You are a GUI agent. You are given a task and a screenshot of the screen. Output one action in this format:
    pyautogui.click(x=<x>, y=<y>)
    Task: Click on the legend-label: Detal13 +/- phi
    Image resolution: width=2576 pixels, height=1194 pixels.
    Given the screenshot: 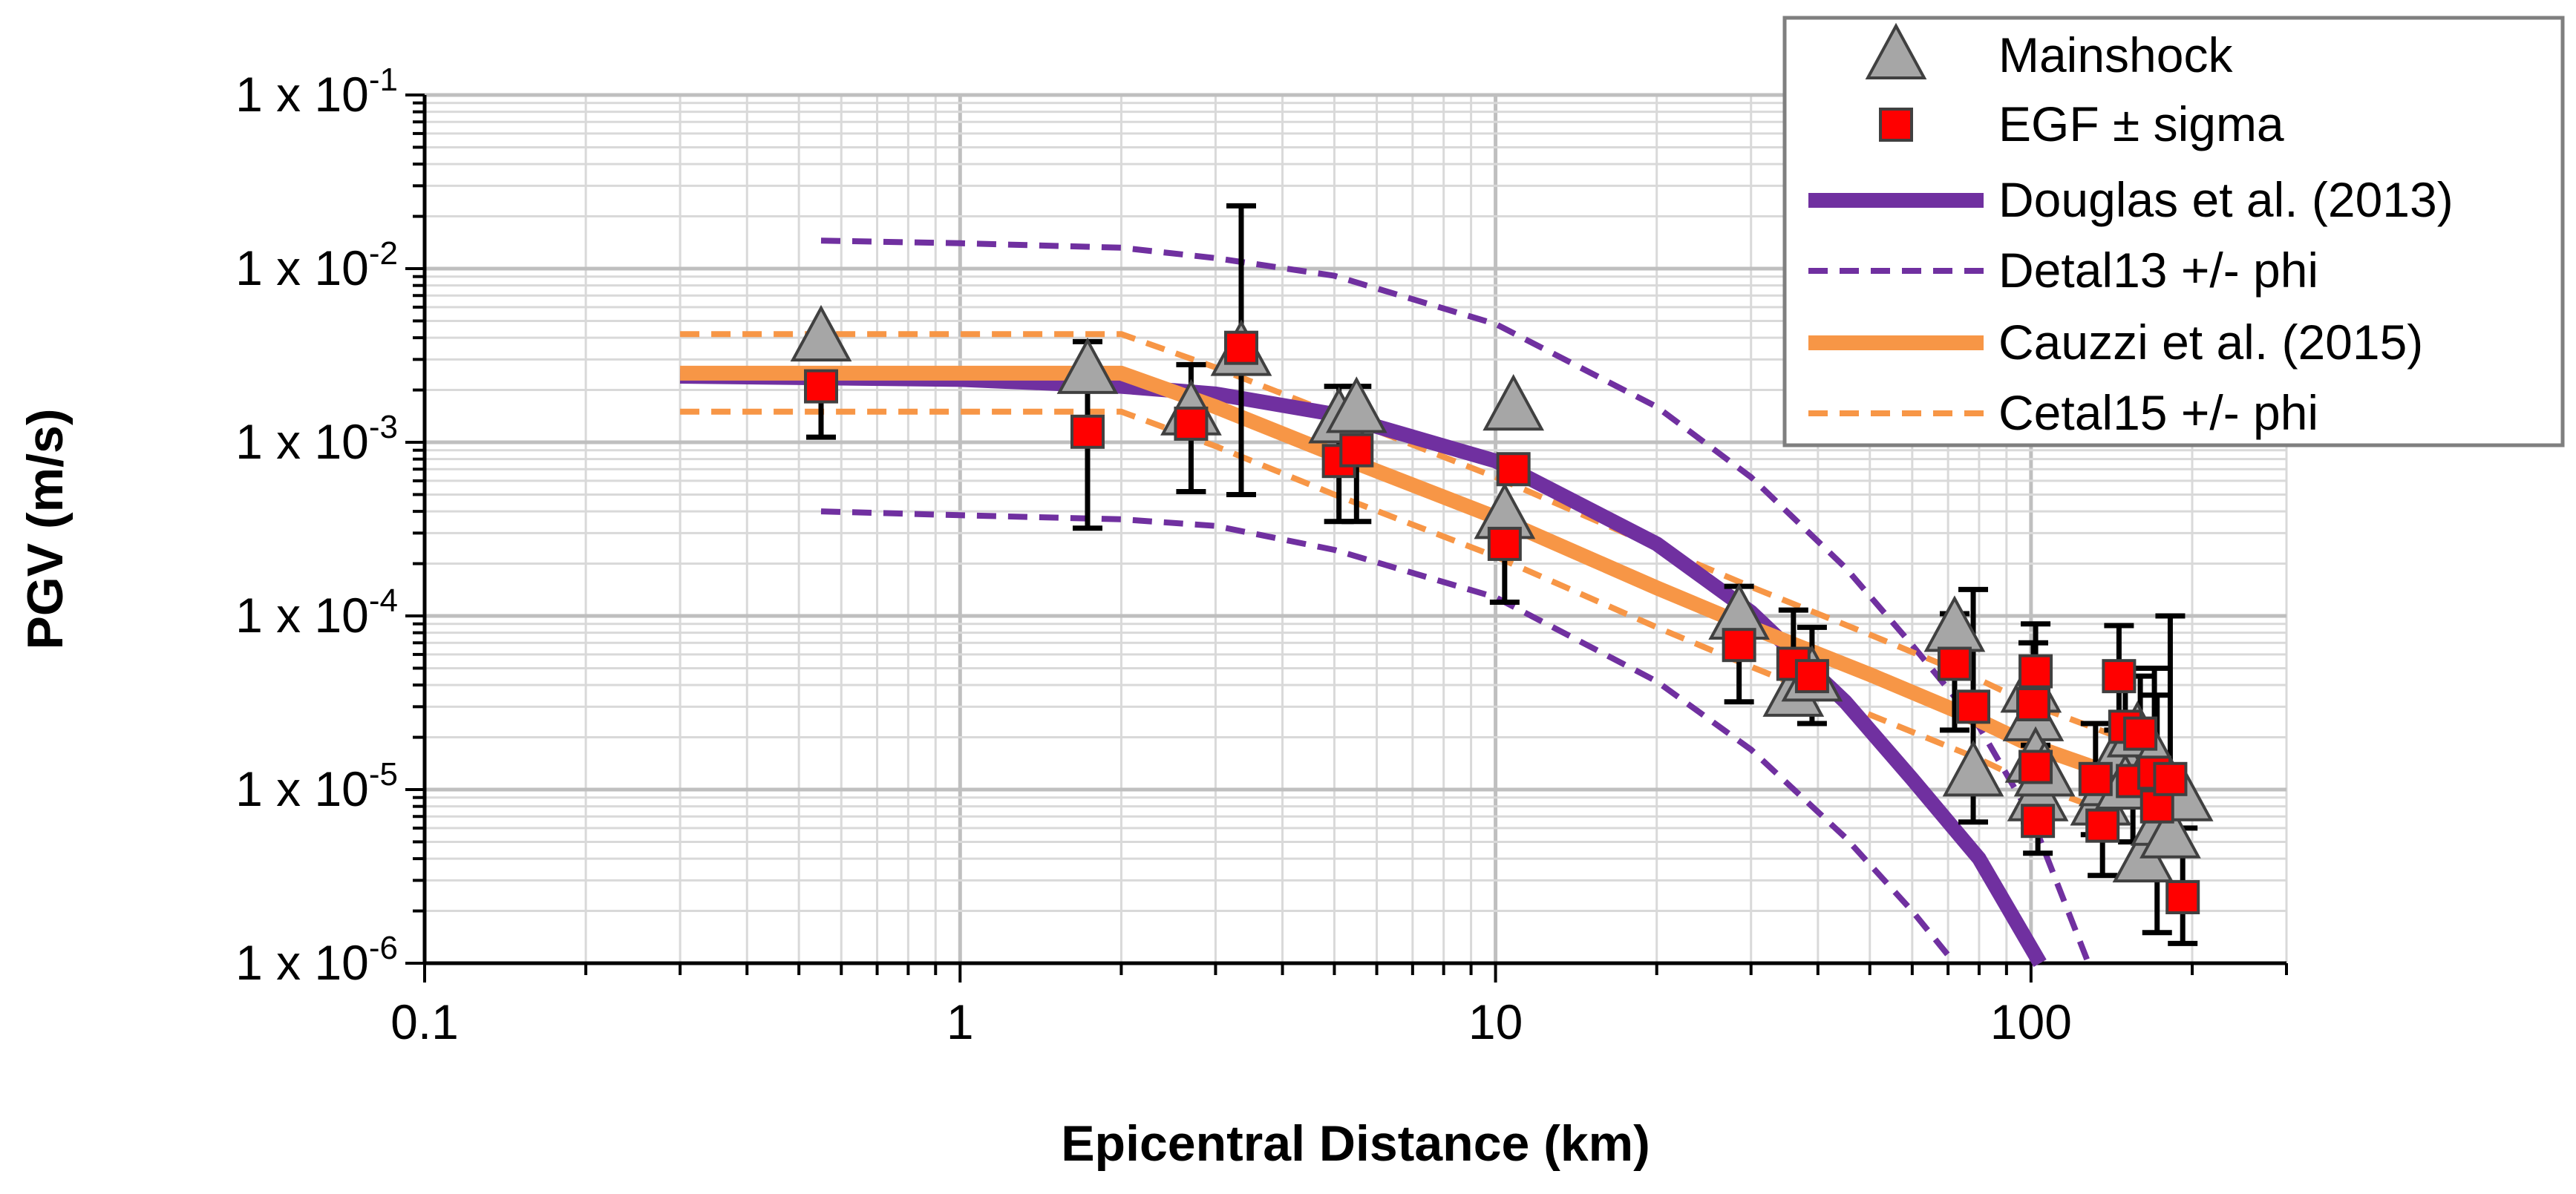 What is the action you would take?
    pyautogui.click(x=2158, y=270)
    